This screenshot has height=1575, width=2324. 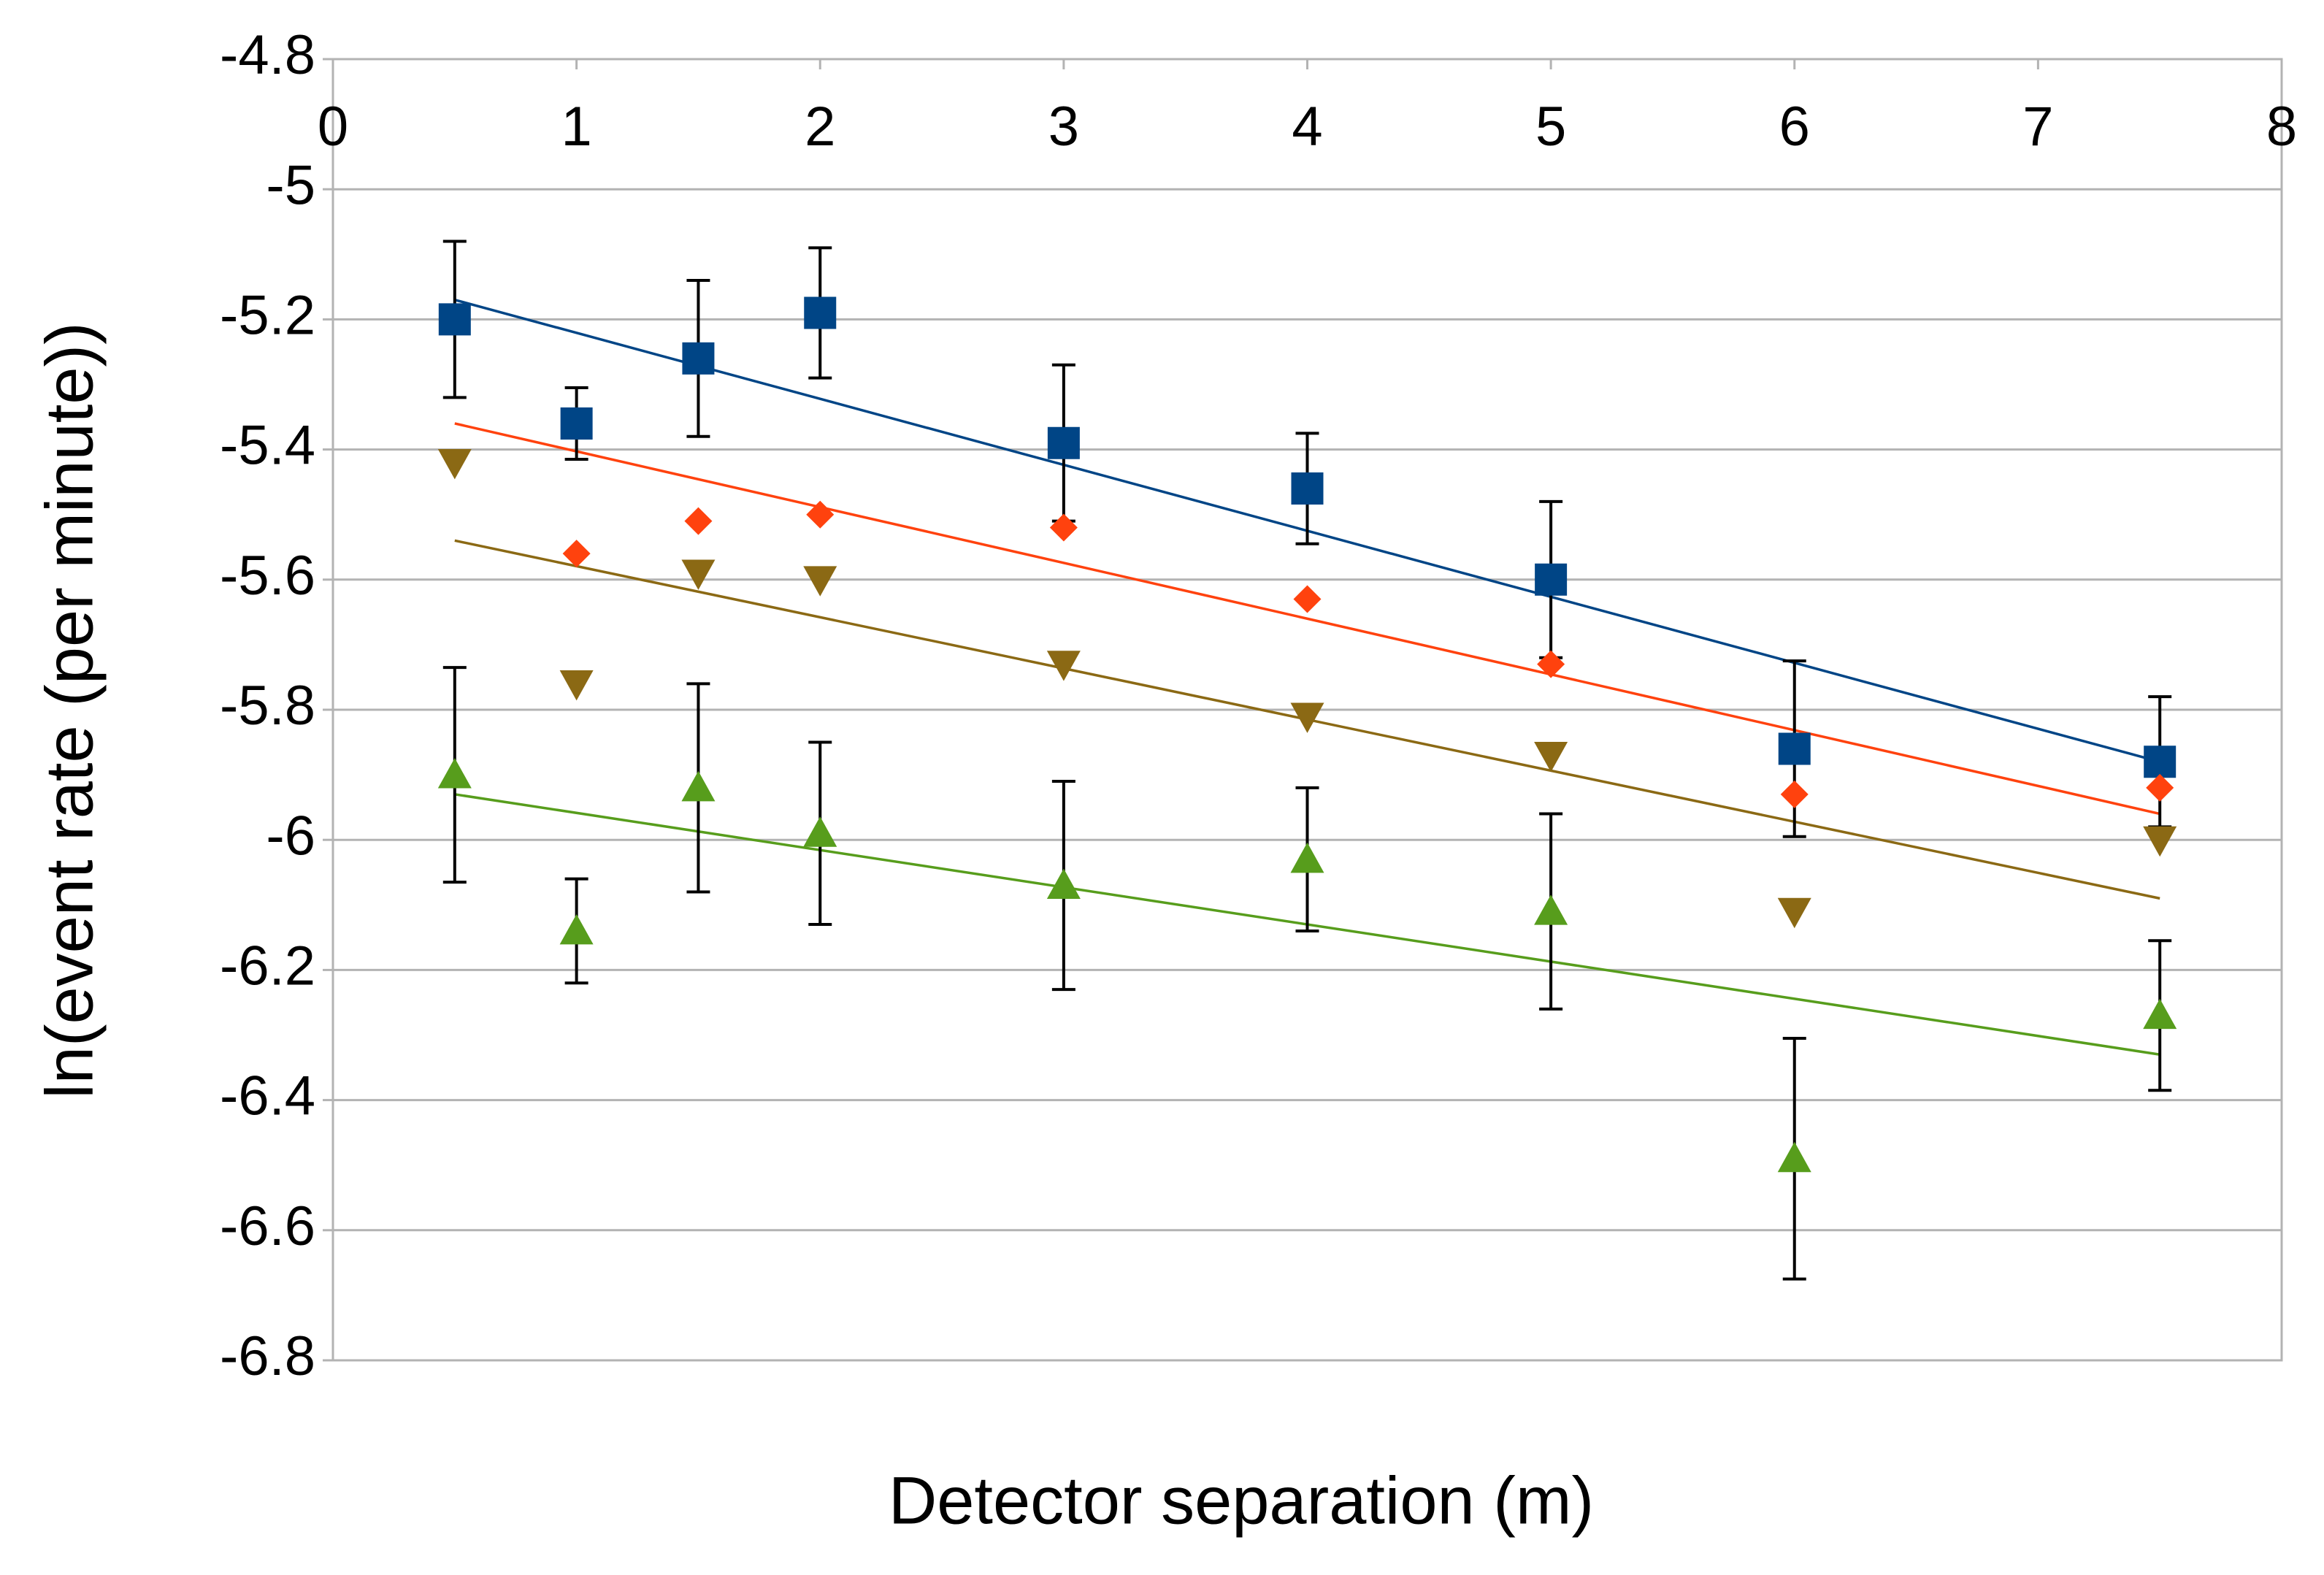 I want to click on x-tick-label: 8, so click(x=2281, y=127).